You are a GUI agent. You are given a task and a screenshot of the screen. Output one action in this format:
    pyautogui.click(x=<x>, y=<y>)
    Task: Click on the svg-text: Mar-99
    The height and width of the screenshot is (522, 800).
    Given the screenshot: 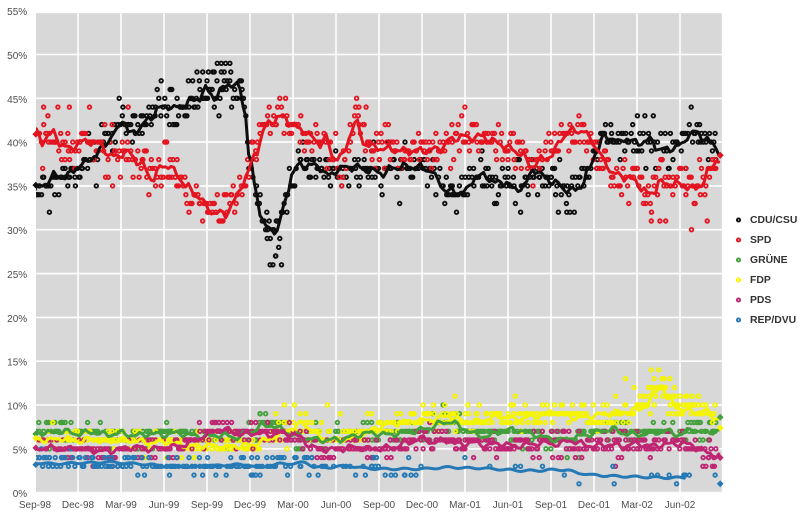 What is the action you would take?
    pyautogui.click(x=121, y=505)
    